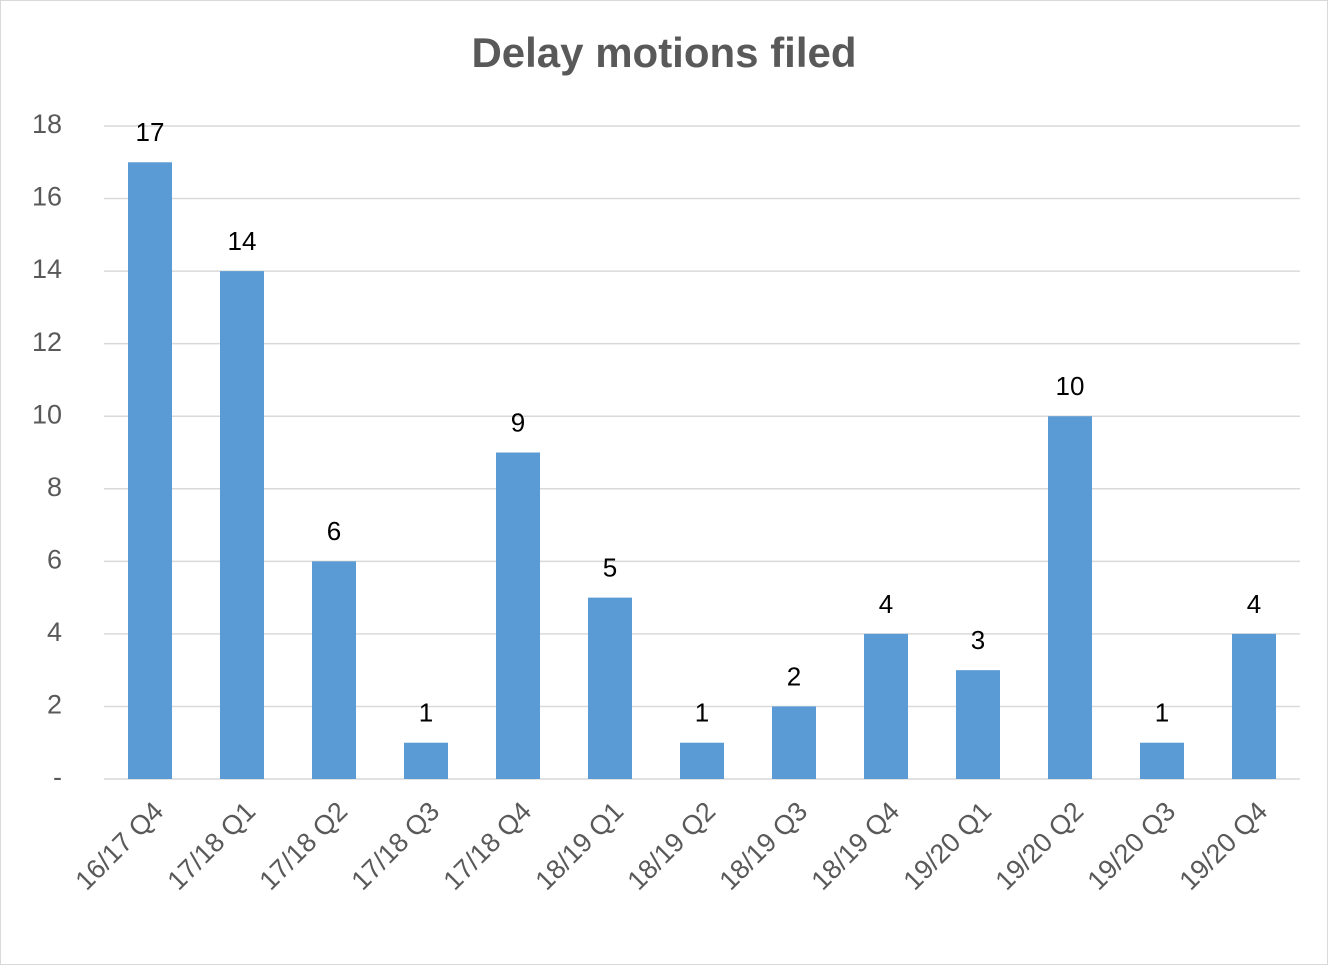 Image resolution: width=1328 pixels, height=965 pixels. I want to click on y-tick-label: 10, so click(47, 414).